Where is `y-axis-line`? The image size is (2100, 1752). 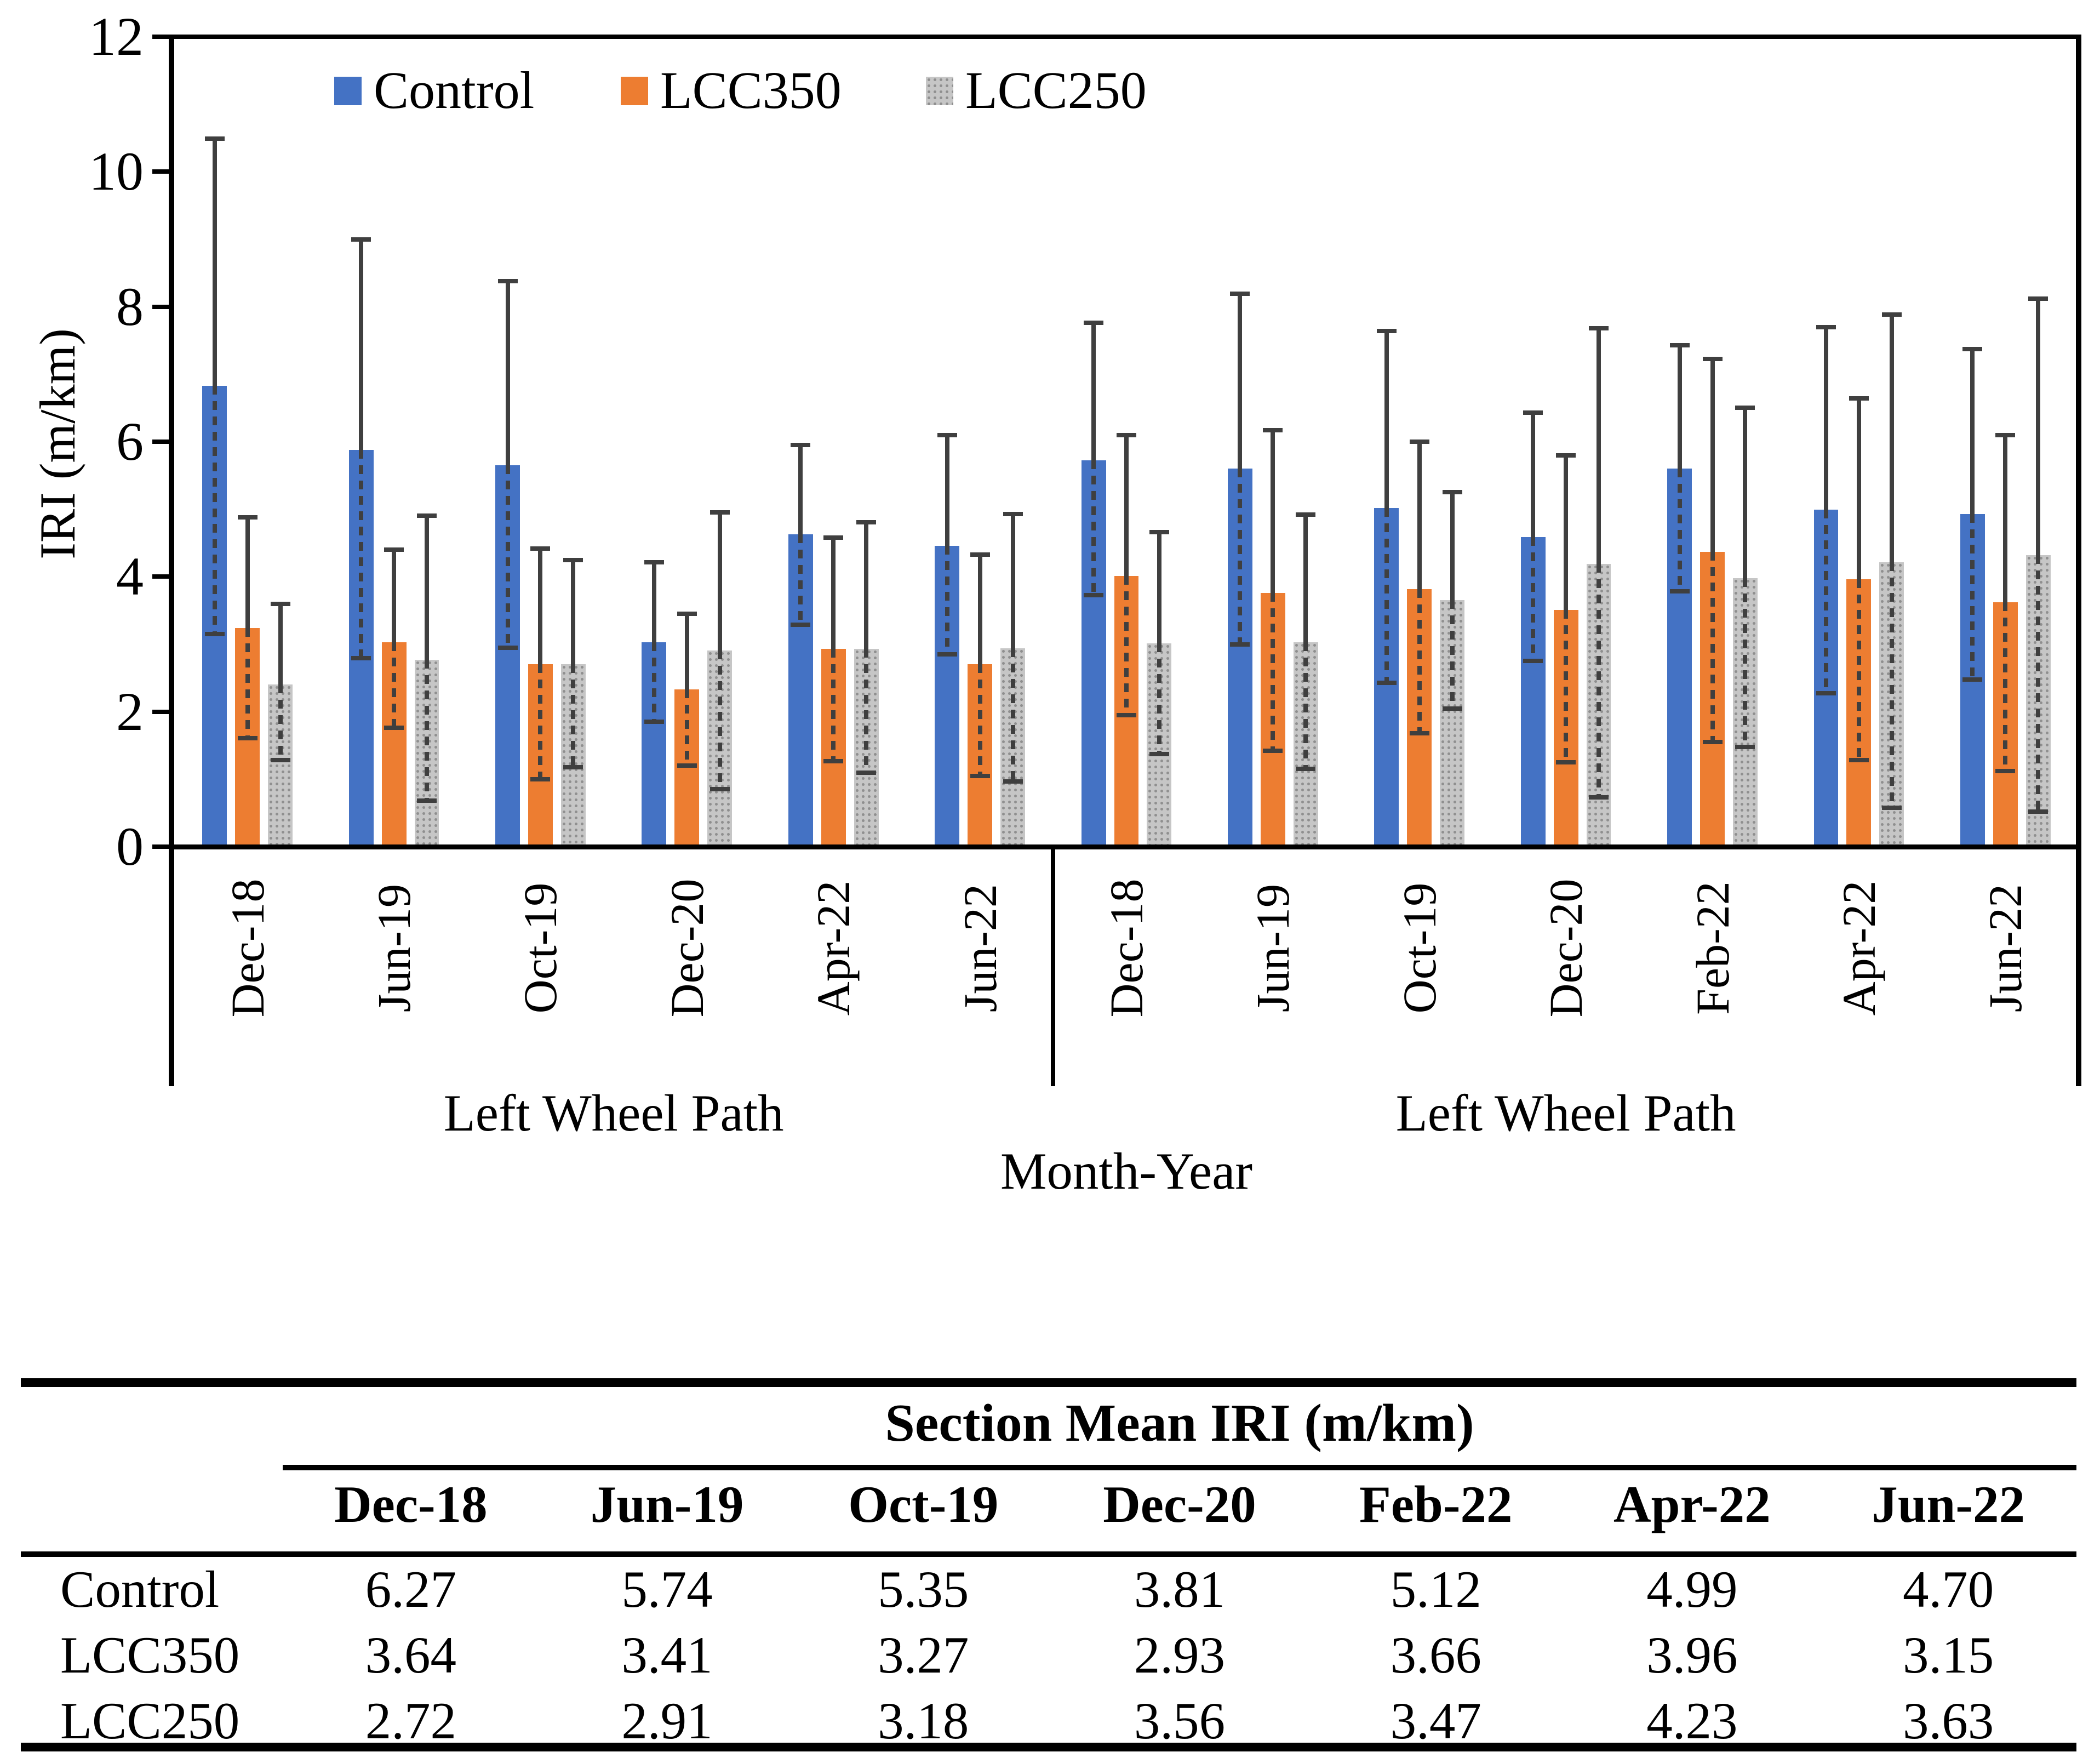
y-axis-line is located at coordinates (171, 560).